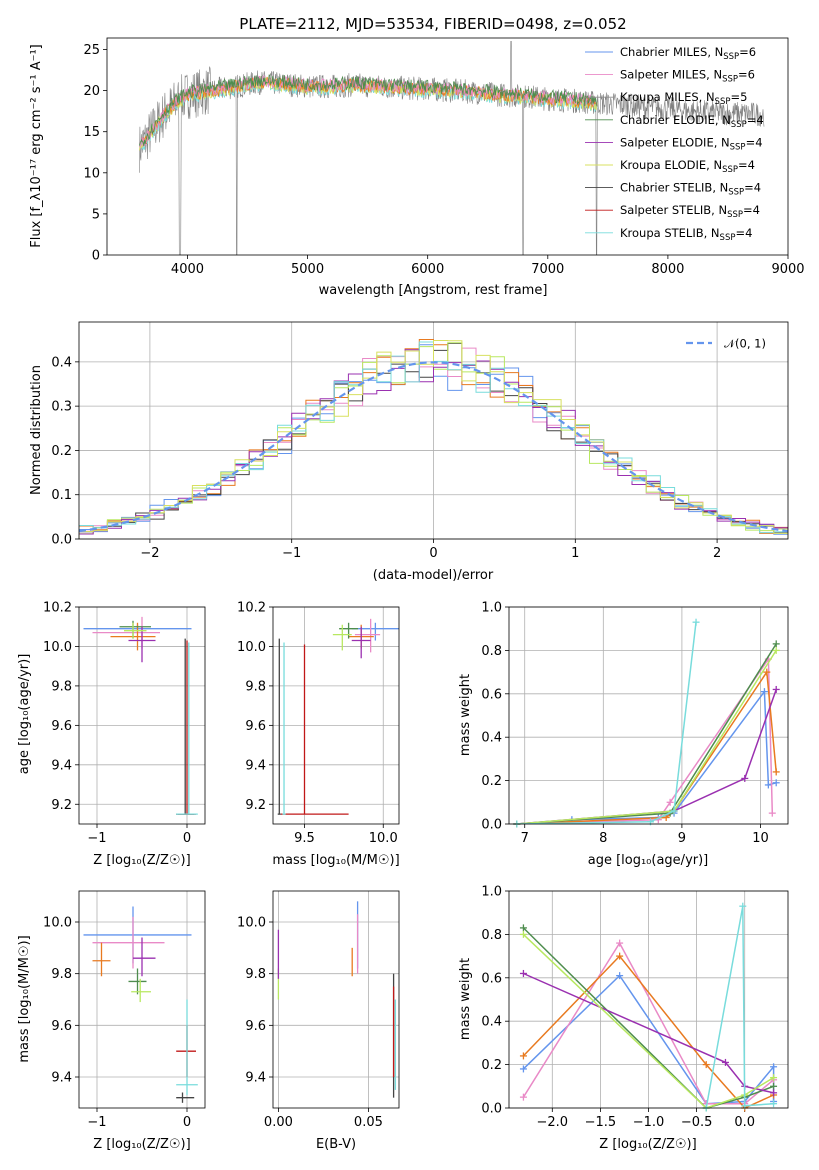  Describe the element at coordinates (683, 98) in the screenshot. I see `legend-label: Kroupa MILES, NSSP=5` at that location.